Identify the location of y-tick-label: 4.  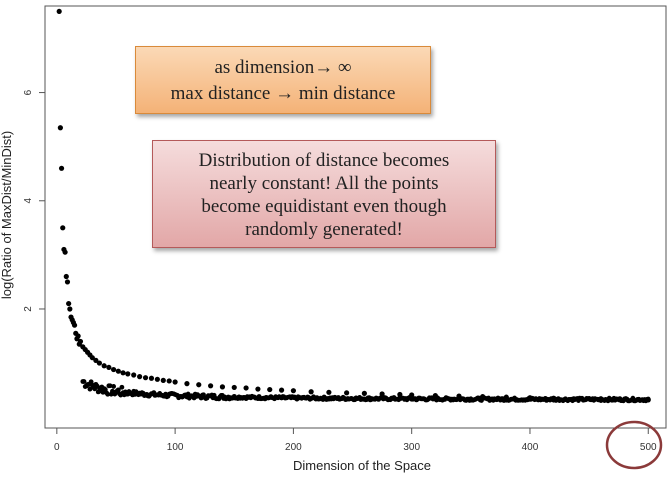
(28, 201).